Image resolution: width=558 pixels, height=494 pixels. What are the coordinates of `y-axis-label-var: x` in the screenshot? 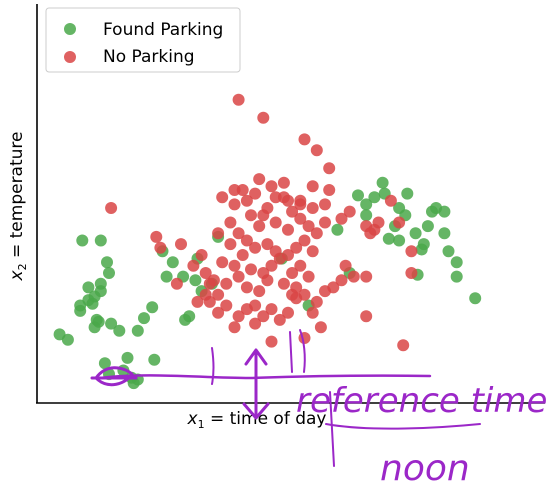 It's located at (17, 275).